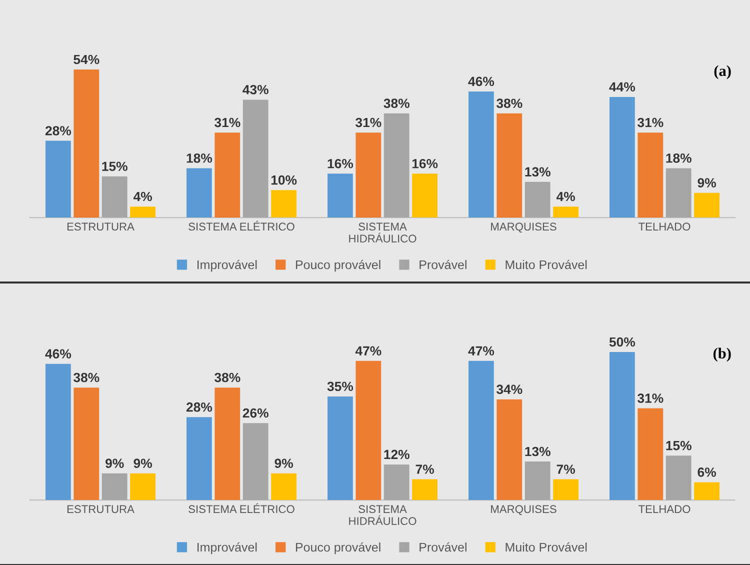 This screenshot has width=750, height=565. What do you see at coordinates (622, 342) in the screenshot?
I see `data-label: 50%` at bounding box center [622, 342].